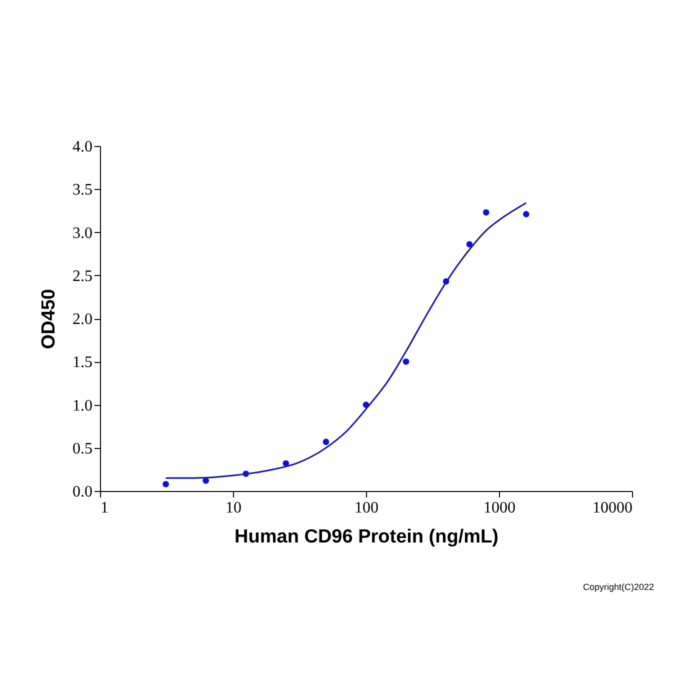  What do you see at coordinates (49, 319) in the screenshot?
I see `y-axis-title: OD450` at bounding box center [49, 319].